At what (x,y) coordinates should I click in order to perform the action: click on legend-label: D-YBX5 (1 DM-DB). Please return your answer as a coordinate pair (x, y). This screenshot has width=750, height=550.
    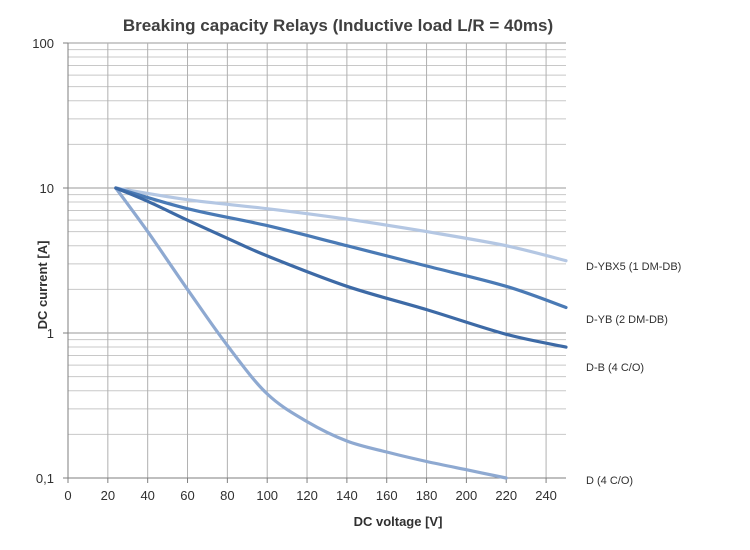
    Looking at the image, I should click on (633, 267).